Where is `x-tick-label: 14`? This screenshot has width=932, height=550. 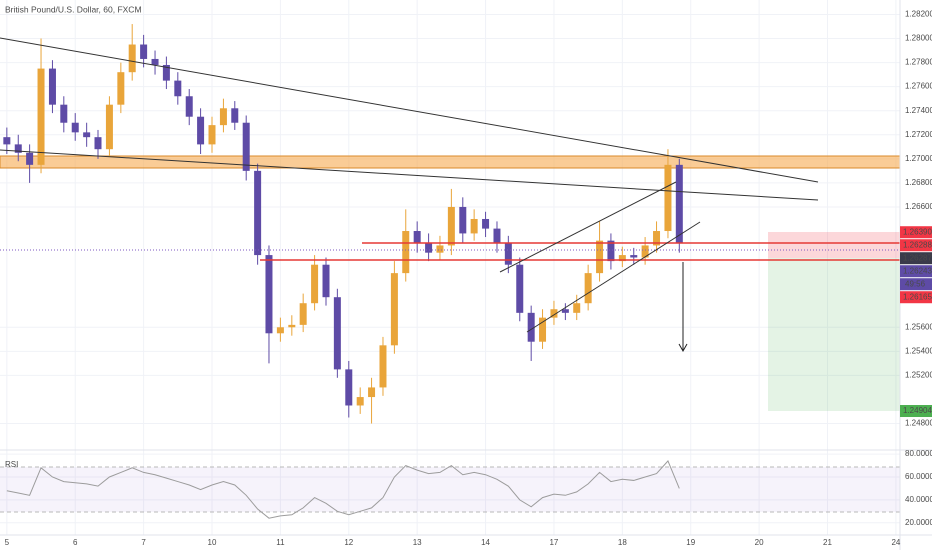
x-tick-label: 14 is located at coordinates (485, 542).